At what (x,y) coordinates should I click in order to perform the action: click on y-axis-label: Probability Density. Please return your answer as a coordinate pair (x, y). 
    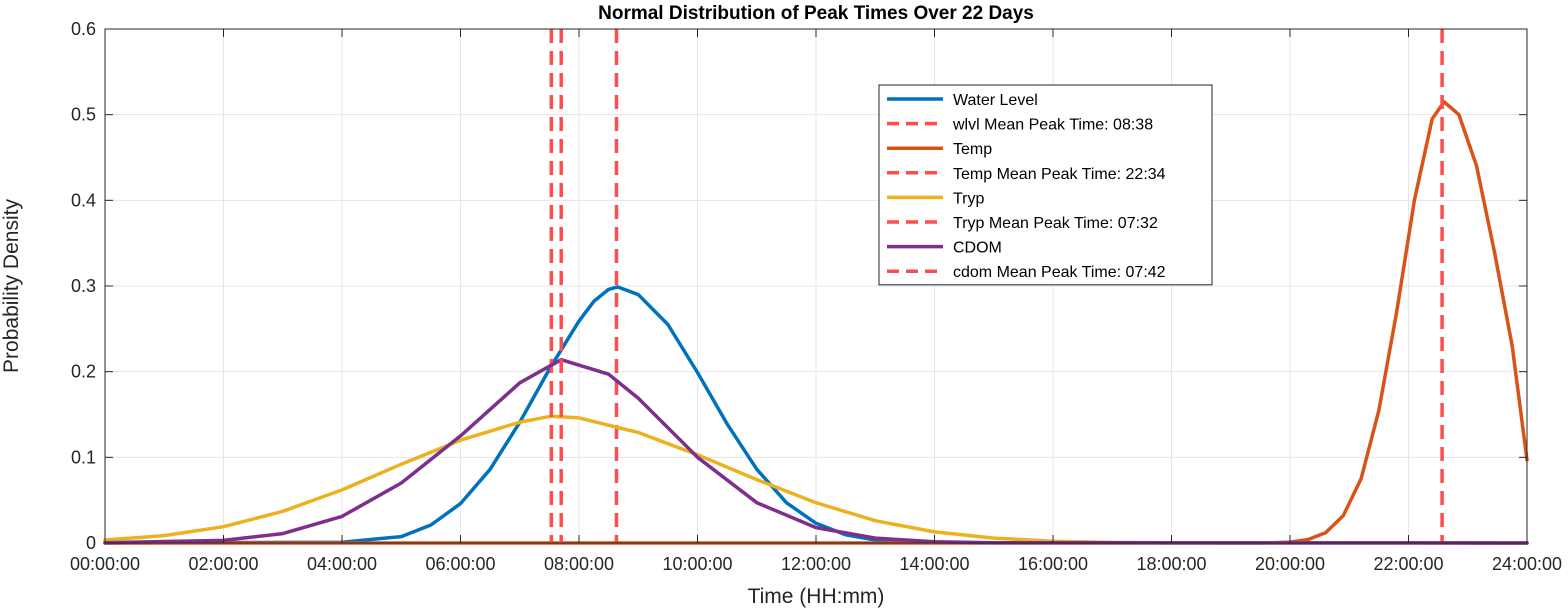
    Looking at the image, I should click on (11, 286).